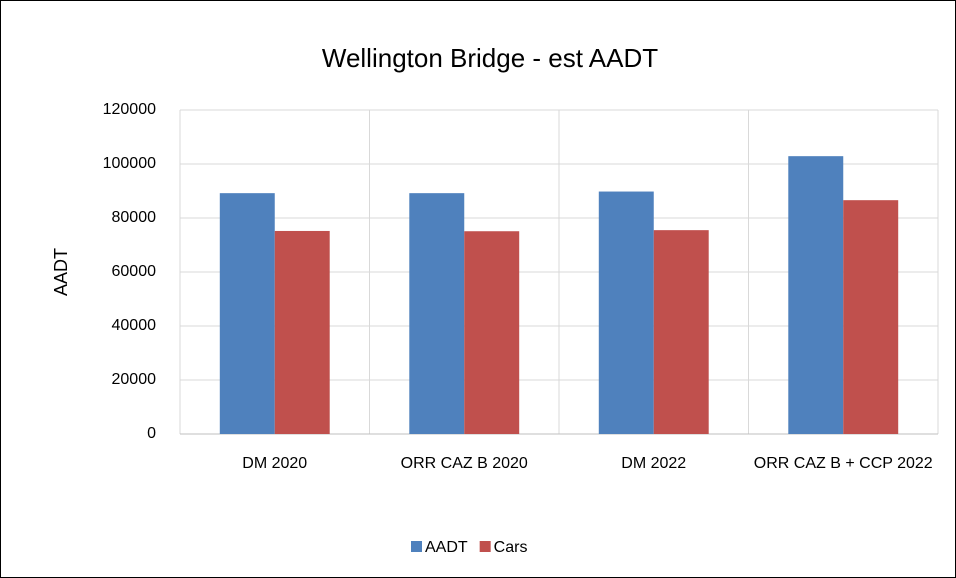  Describe the element at coordinates (129, 109) in the screenshot. I see `y-tick-label: 120000` at that location.